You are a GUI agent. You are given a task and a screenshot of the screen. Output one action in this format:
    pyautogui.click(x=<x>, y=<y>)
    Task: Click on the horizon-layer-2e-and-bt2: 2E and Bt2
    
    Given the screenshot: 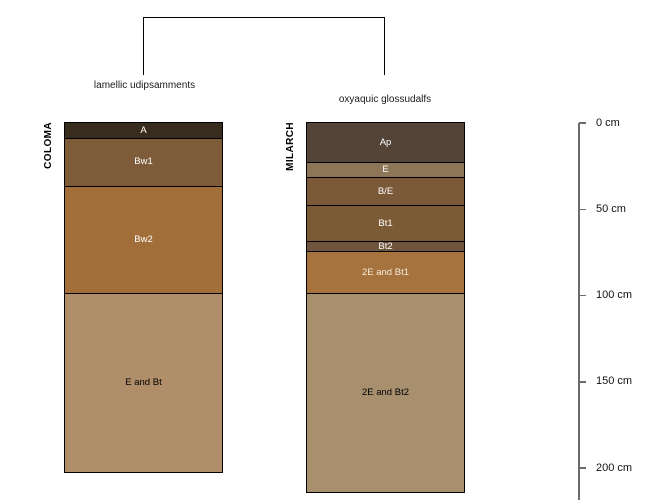 What is the action you would take?
    pyautogui.click(x=385, y=393)
    